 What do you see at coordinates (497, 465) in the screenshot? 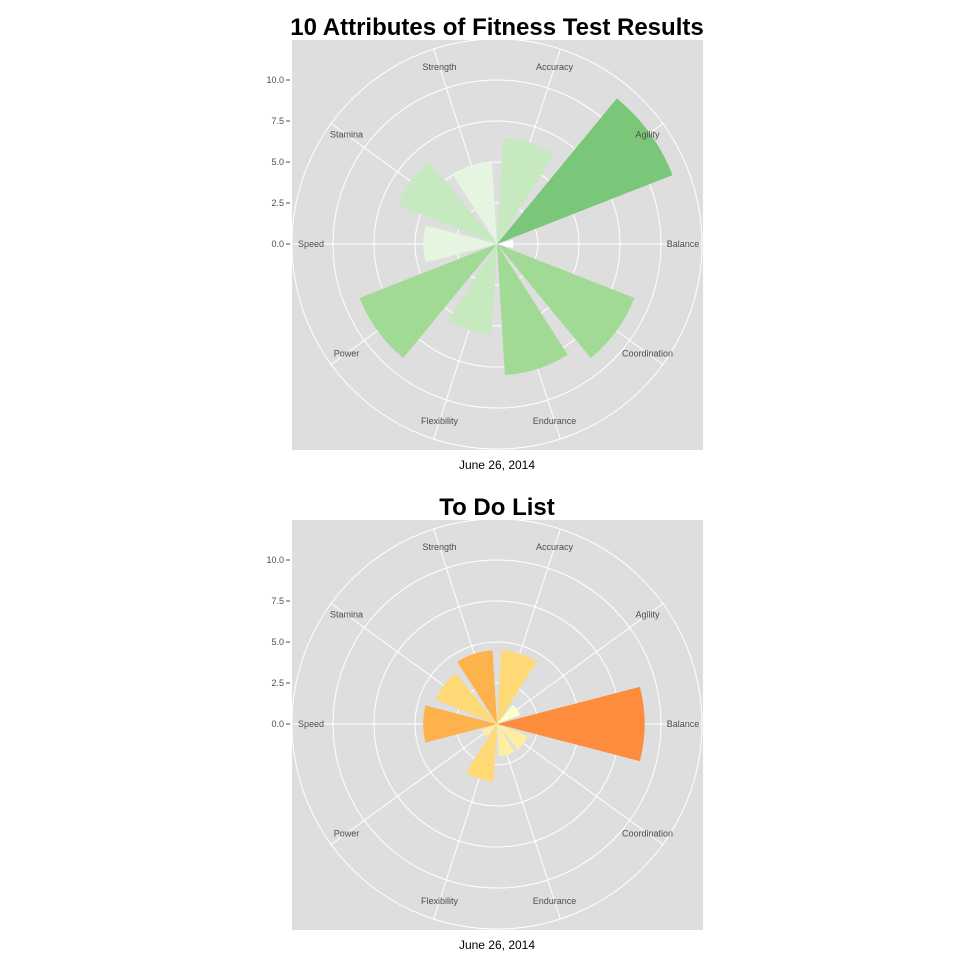
I see `chart-1-caption: June 26, 2014` at bounding box center [497, 465].